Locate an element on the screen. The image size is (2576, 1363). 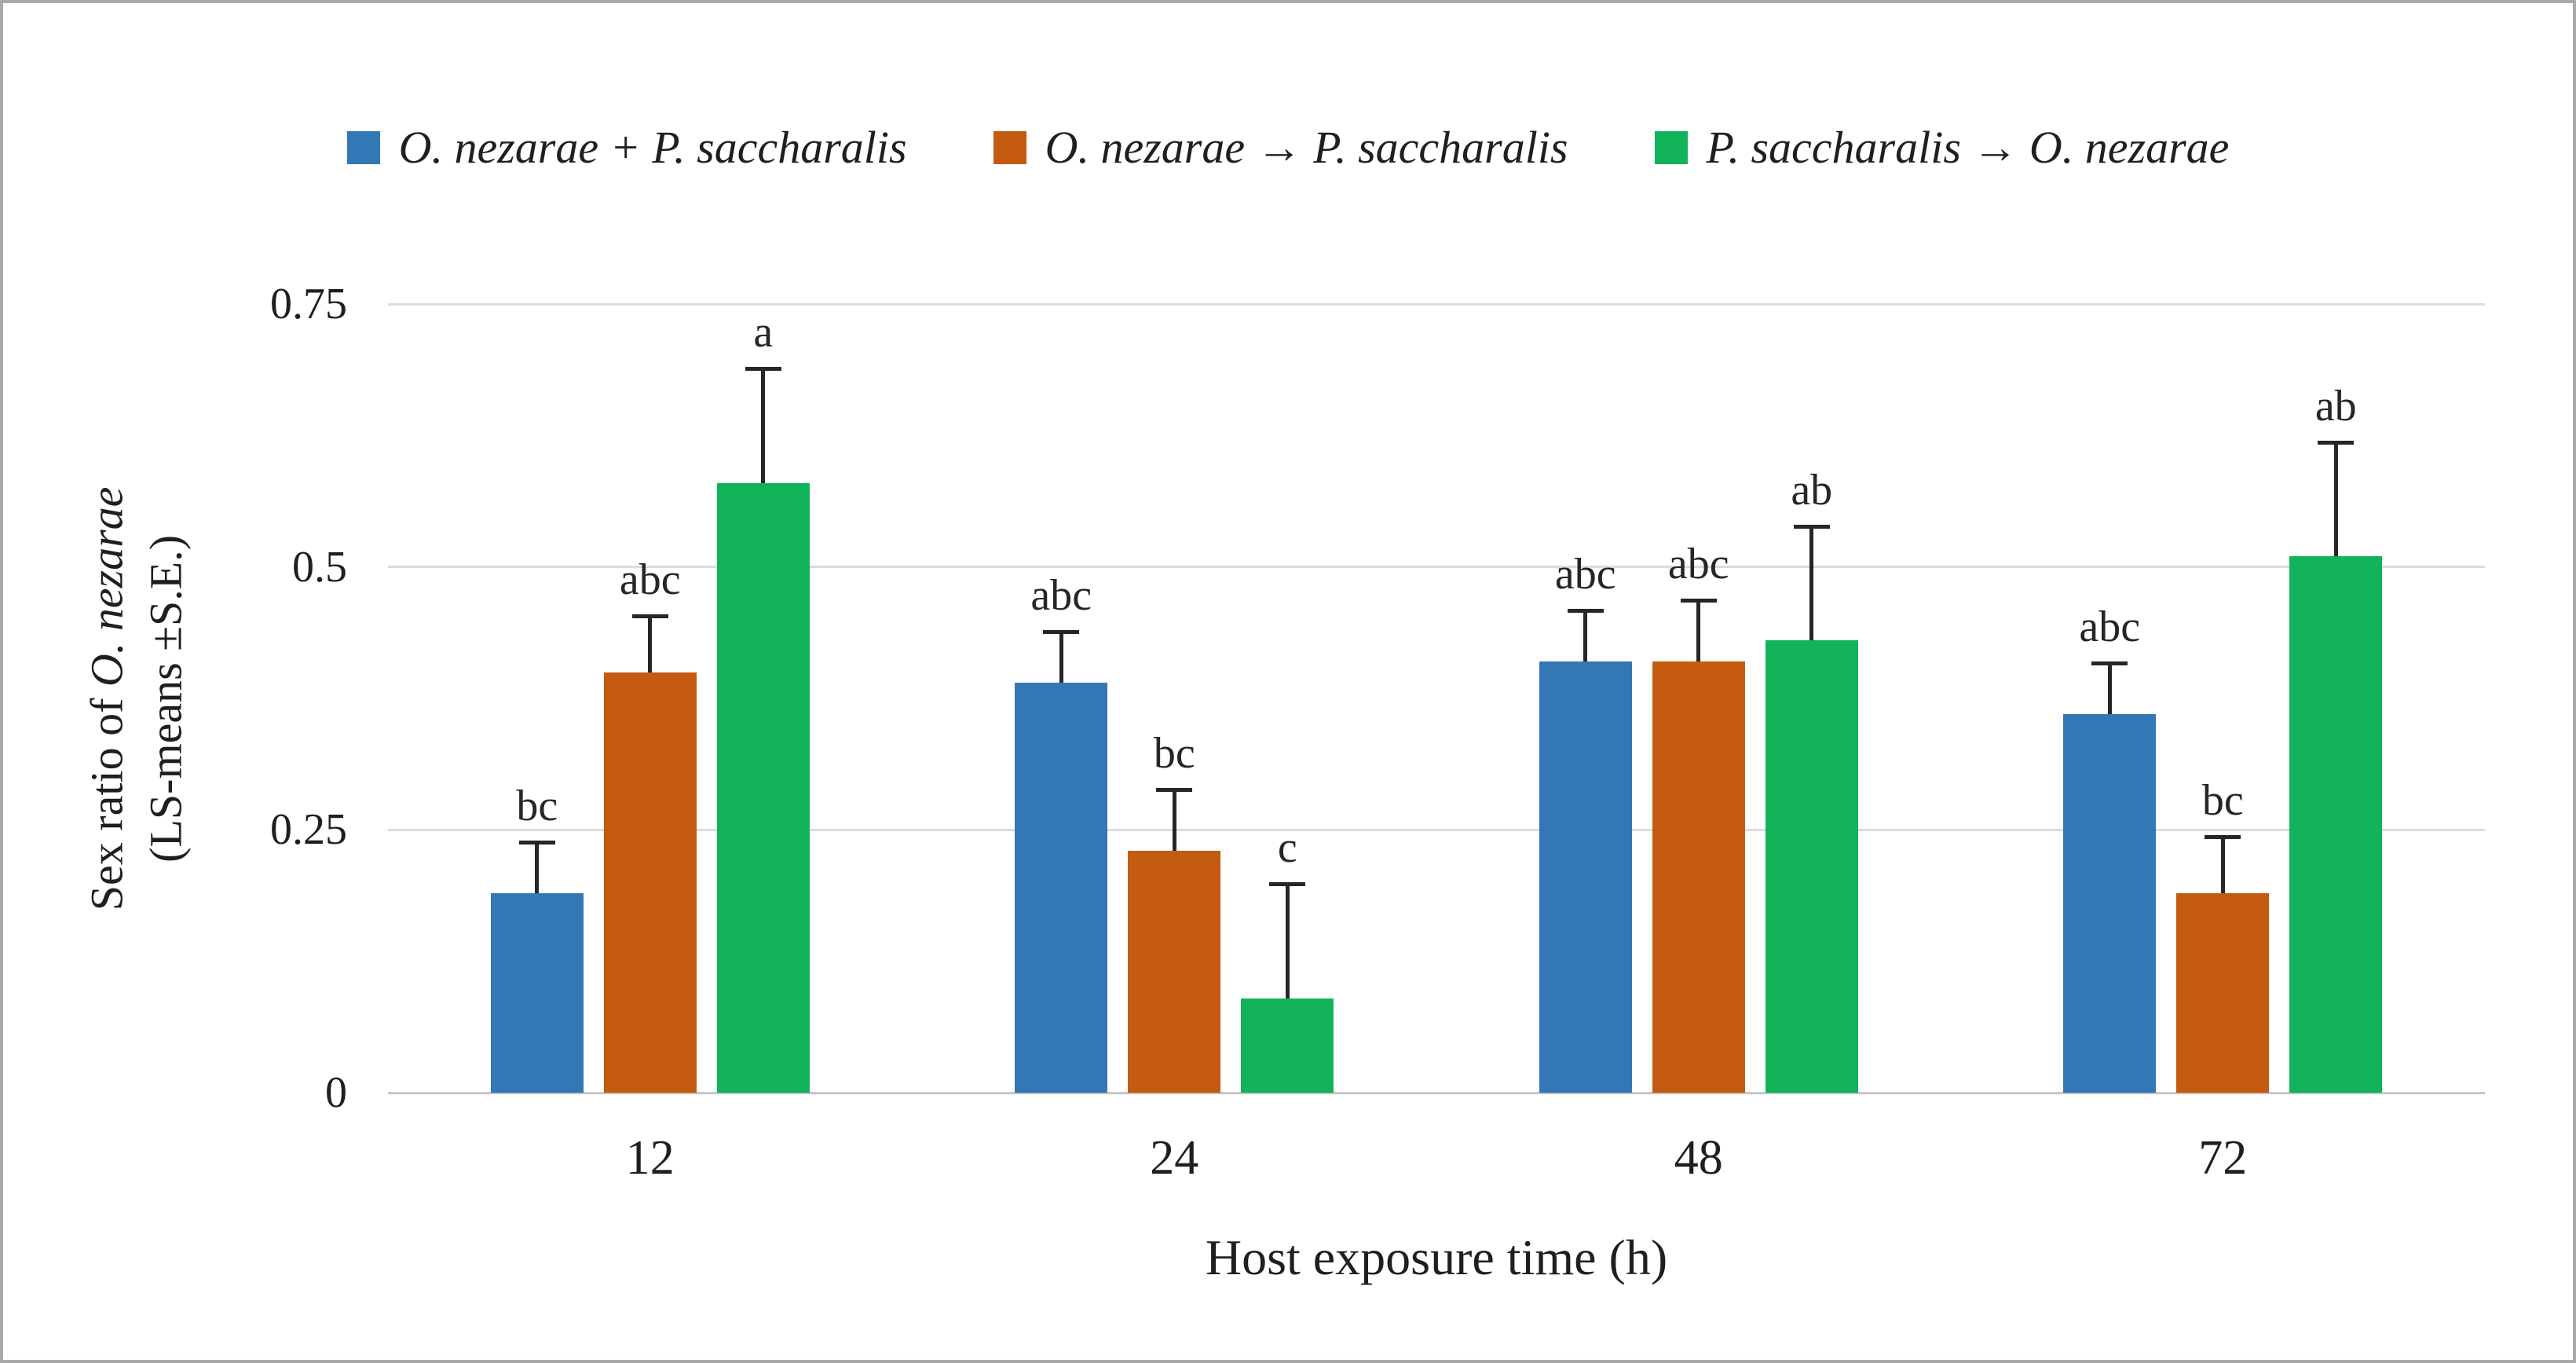
x-tick-label: 24 is located at coordinates (1175, 1158).